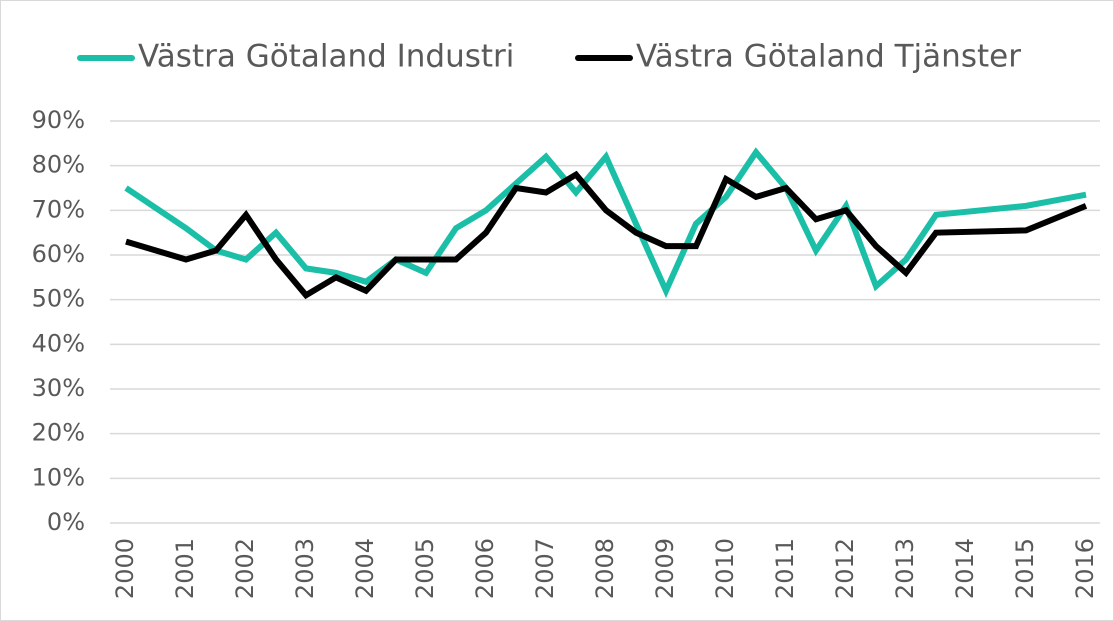 The width and height of the screenshot is (1114, 621). Describe the element at coordinates (326, 57) in the screenshot. I see `legend-label: Västra Götaland Industri` at that location.